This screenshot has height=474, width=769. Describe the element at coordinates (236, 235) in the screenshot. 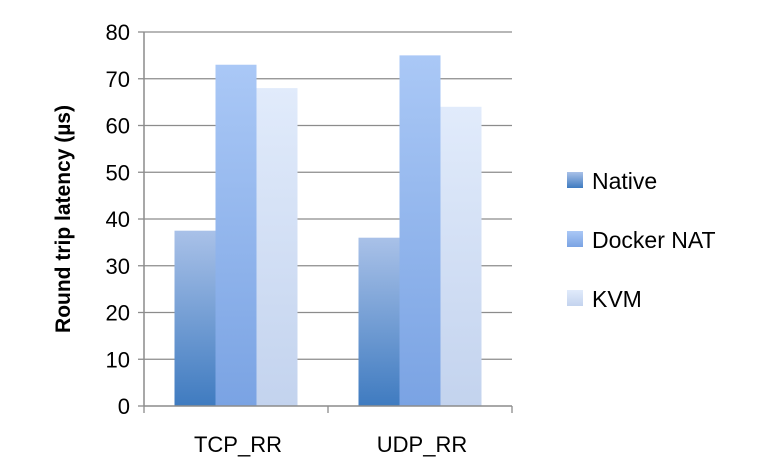

I see `bar-docker-nat-tcp-rr` at that location.